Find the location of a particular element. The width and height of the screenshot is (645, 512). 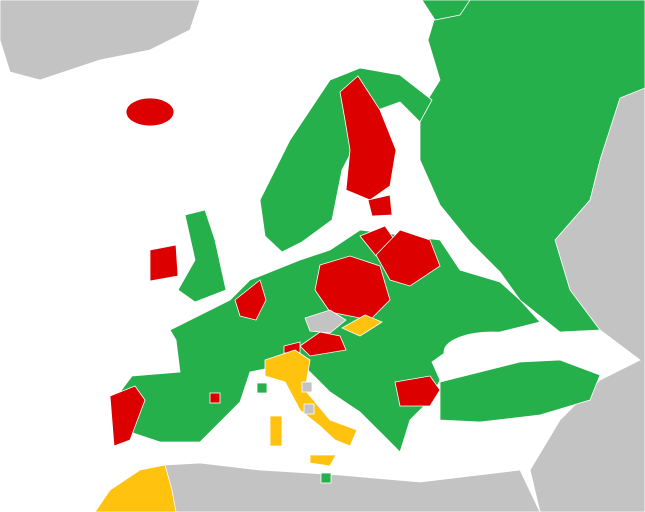

scandinavia is located at coordinates (346, 160).